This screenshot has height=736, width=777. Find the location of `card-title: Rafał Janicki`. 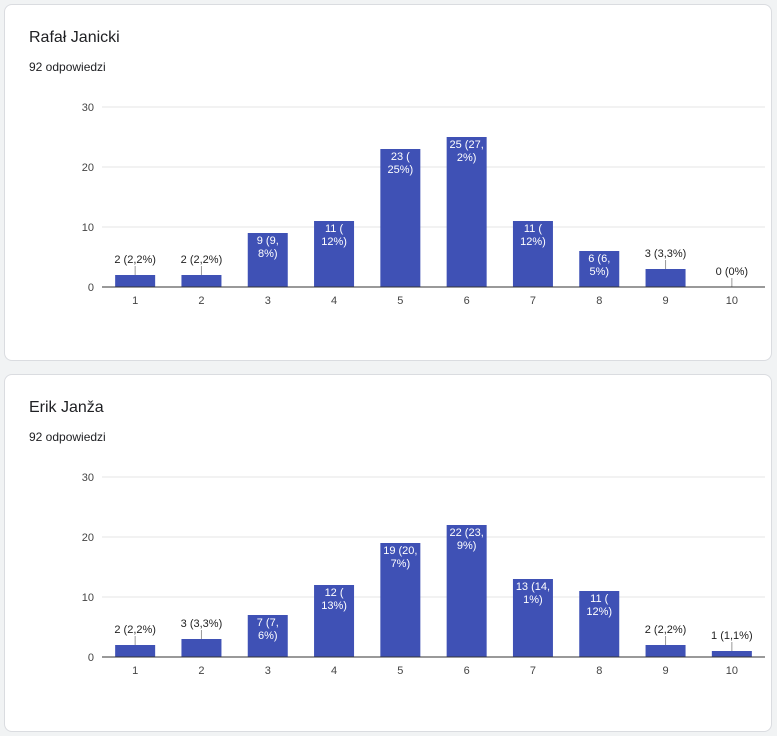

card-title: Rafał Janicki is located at coordinates (74, 37).